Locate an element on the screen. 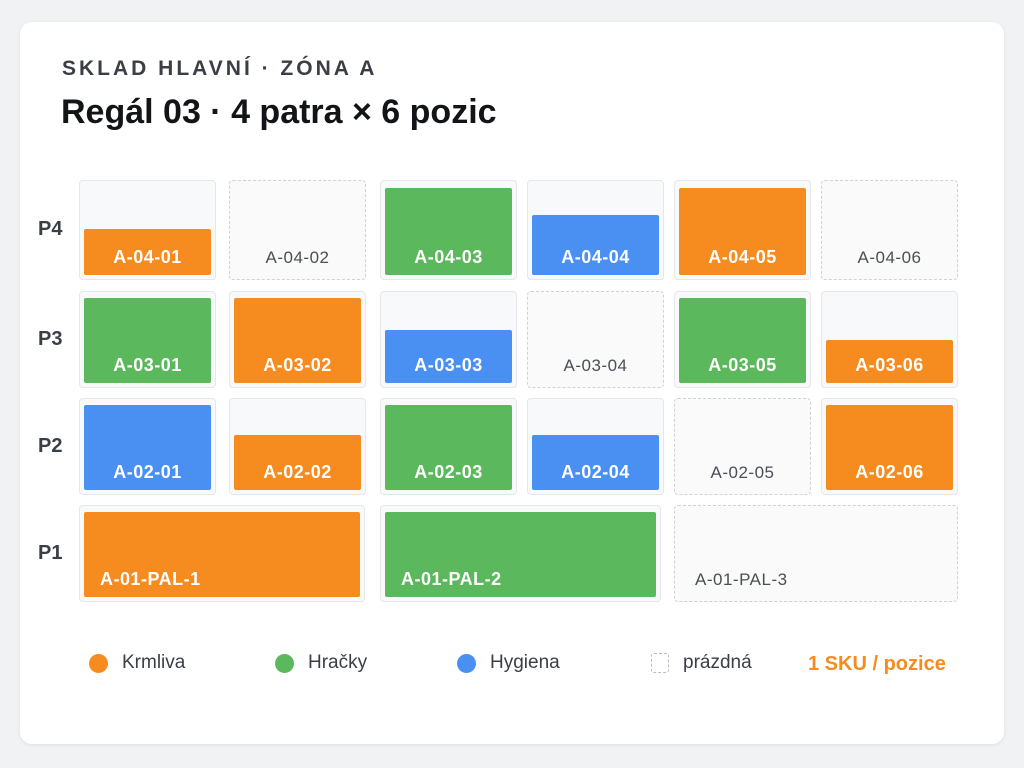  rack-slot: A-01-PAL-1 is located at coordinates (222, 553).